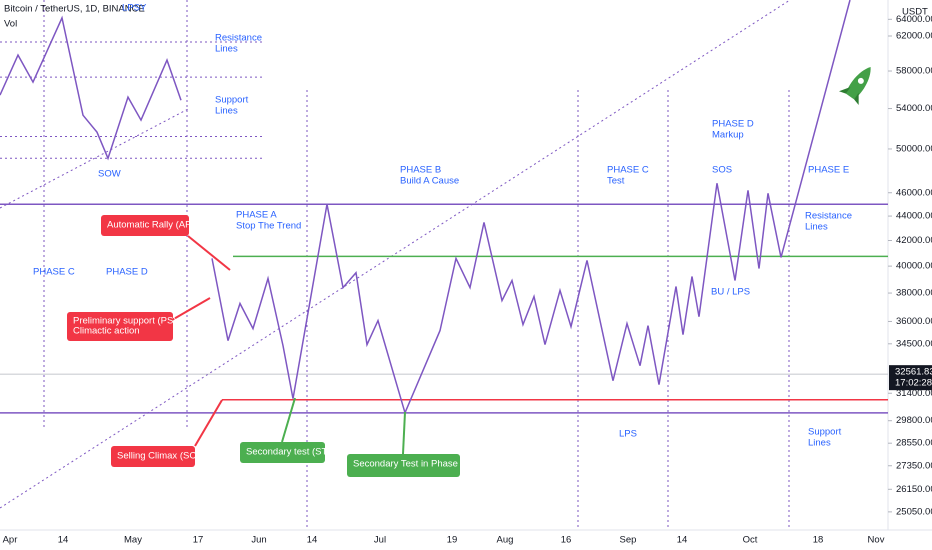 Image resolution: width=932 pixels, height=550 pixels. Describe the element at coordinates (914, 420) in the screenshot. I see `y-tick-label: 29800.00` at that location.